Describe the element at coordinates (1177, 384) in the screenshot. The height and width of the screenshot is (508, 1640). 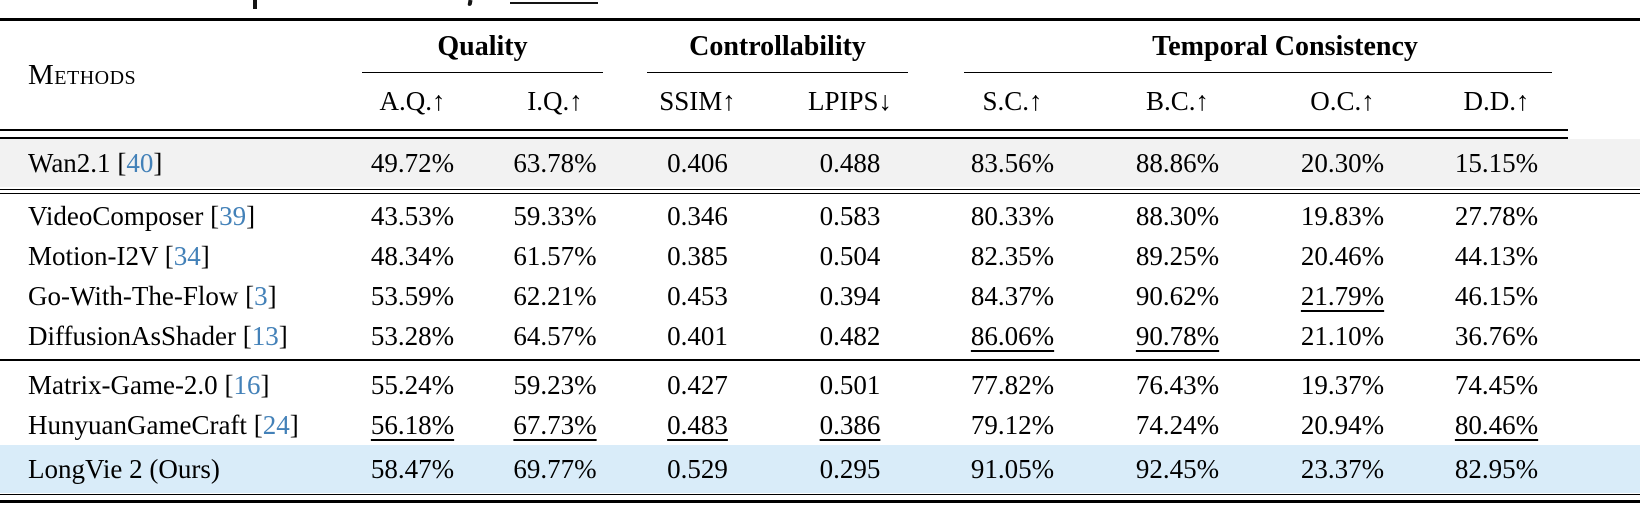
I see `metric-value: 76.43%` at that location.